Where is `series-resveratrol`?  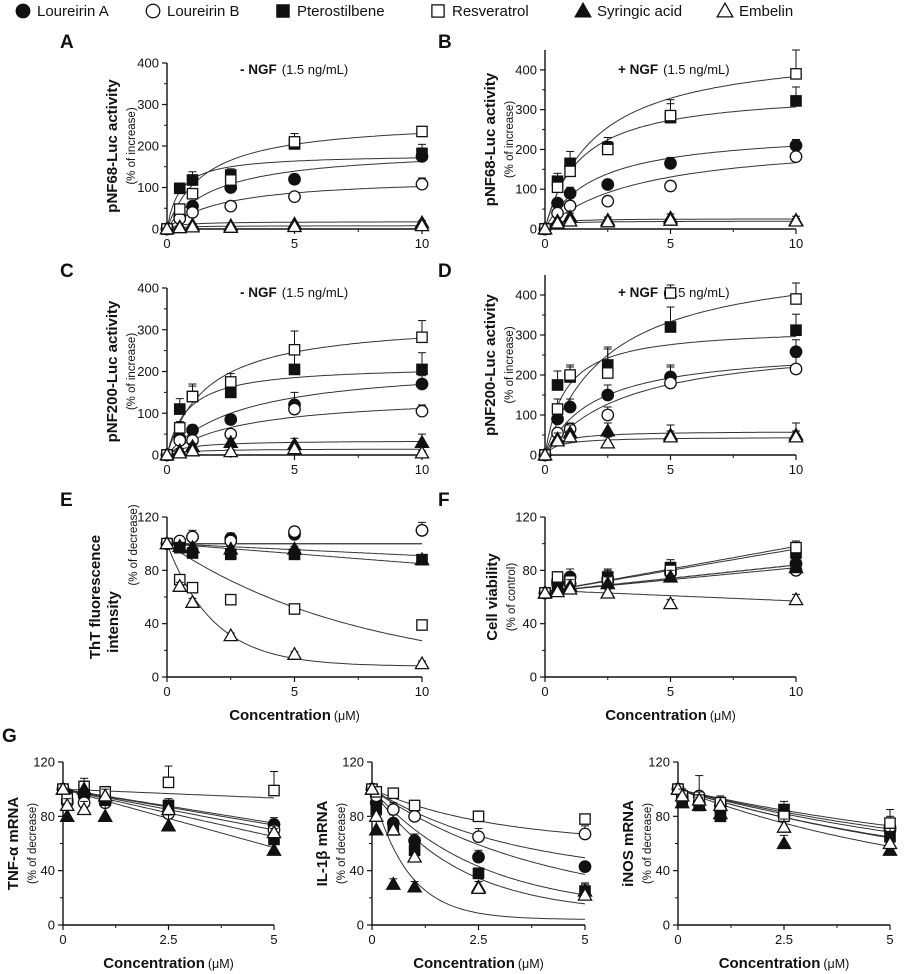
series-resveratrol is located at coordinates (670, 142).